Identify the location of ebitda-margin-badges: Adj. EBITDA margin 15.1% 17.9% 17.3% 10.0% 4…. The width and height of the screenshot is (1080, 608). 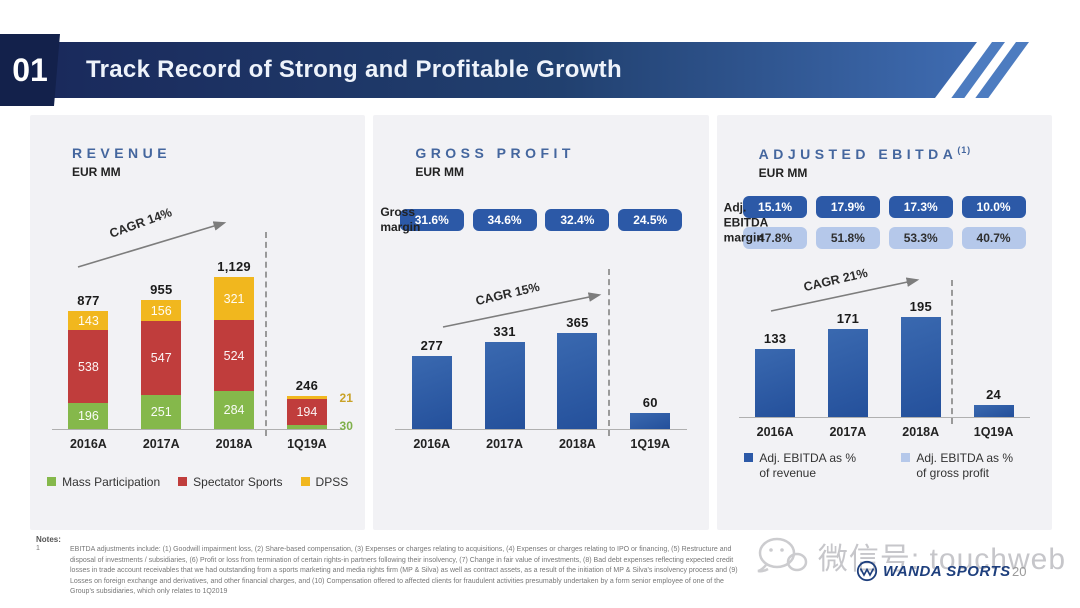
(884, 222).